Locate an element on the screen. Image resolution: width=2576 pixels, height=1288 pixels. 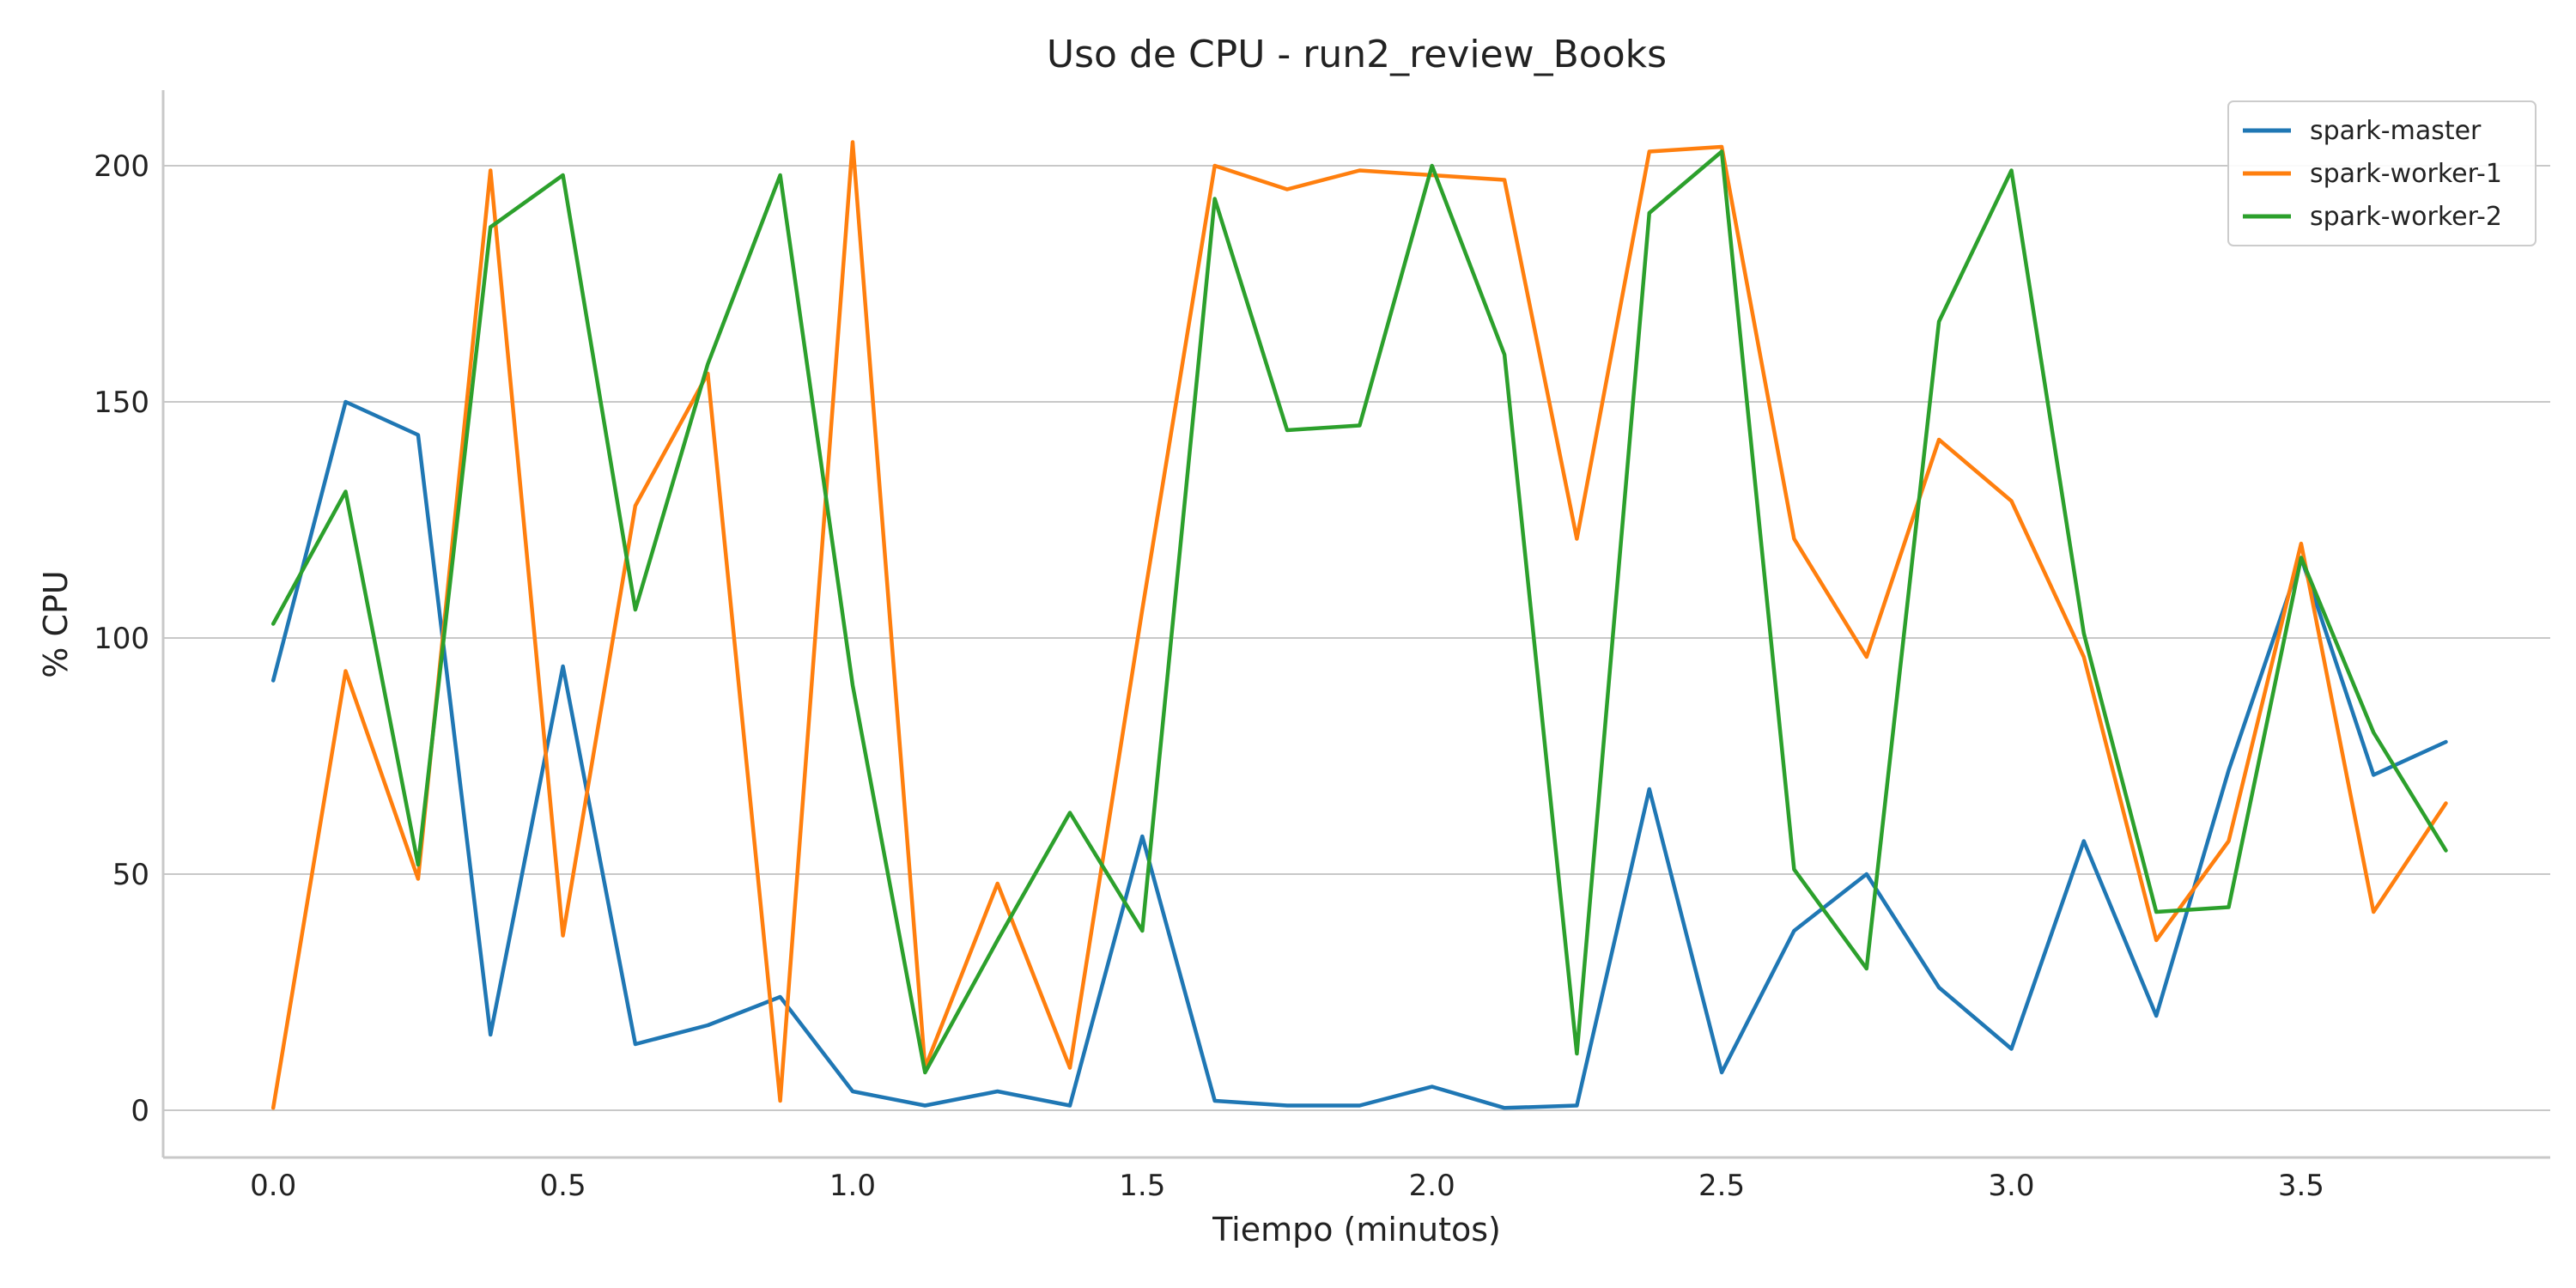
x-tick-label: 2.0 is located at coordinates (1432, 1186).